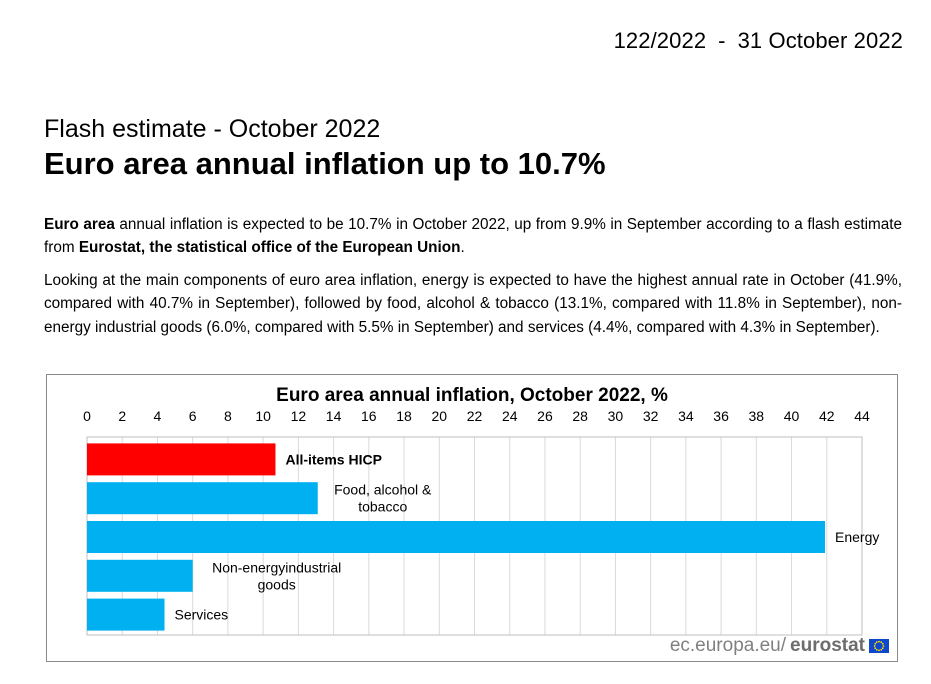  I want to click on x-tick-label: 18, so click(404, 416).